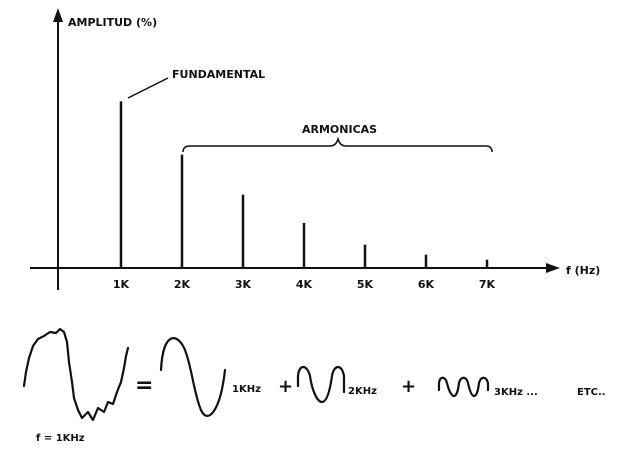 This screenshot has height=474, width=625. Describe the element at coordinates (58, 15) in the screenshot. I see `y-axis-arrow` at that location.